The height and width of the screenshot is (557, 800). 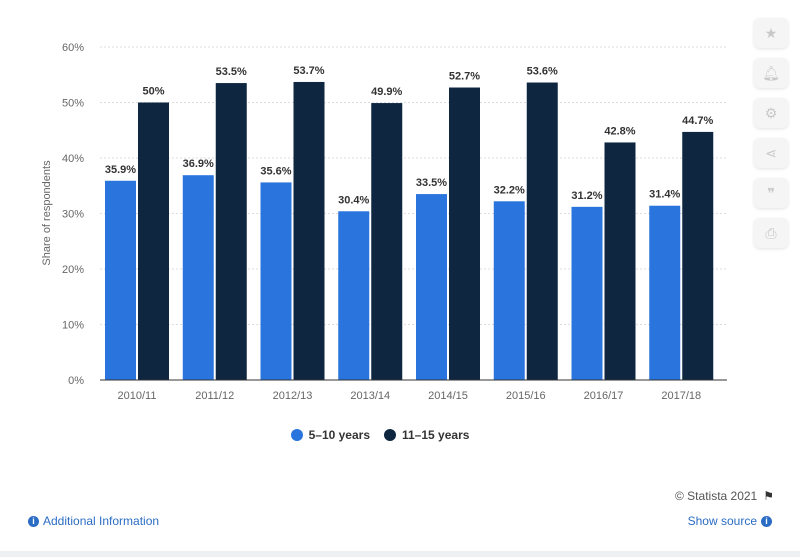 I want to click on side-toolbar: ★ 🔔︎ ⚙ ⋖ ❞ ⎙, so click(x=771, y=133).